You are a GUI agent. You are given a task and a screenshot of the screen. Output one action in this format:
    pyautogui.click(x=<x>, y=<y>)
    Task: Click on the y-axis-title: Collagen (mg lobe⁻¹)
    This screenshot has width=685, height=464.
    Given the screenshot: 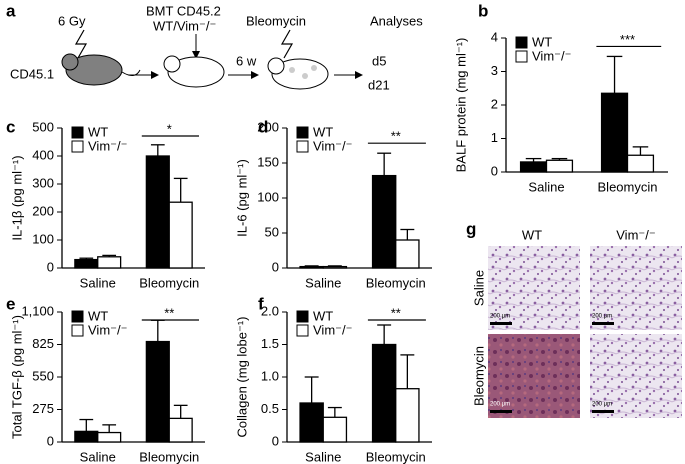 What is the action you would take?
    pyautogui.click(x=241, y=376)
    